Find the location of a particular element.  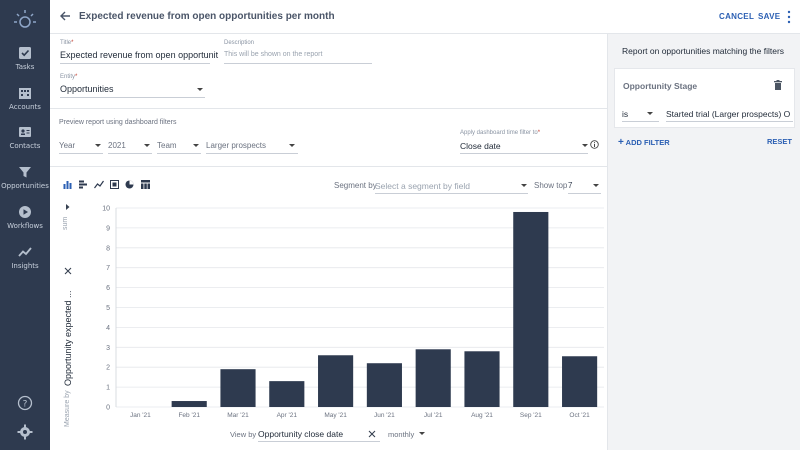

description-label: Description is located at coordinates (239, 43).